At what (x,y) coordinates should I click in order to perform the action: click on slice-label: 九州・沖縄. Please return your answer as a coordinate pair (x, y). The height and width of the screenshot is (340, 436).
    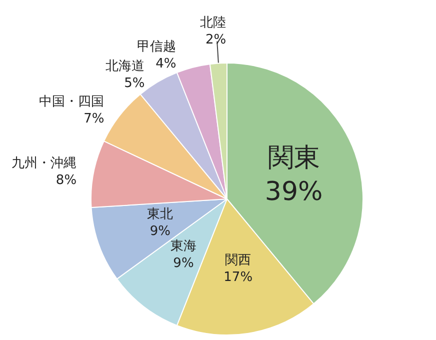
    Looking at the image, I should click on (44, 164).